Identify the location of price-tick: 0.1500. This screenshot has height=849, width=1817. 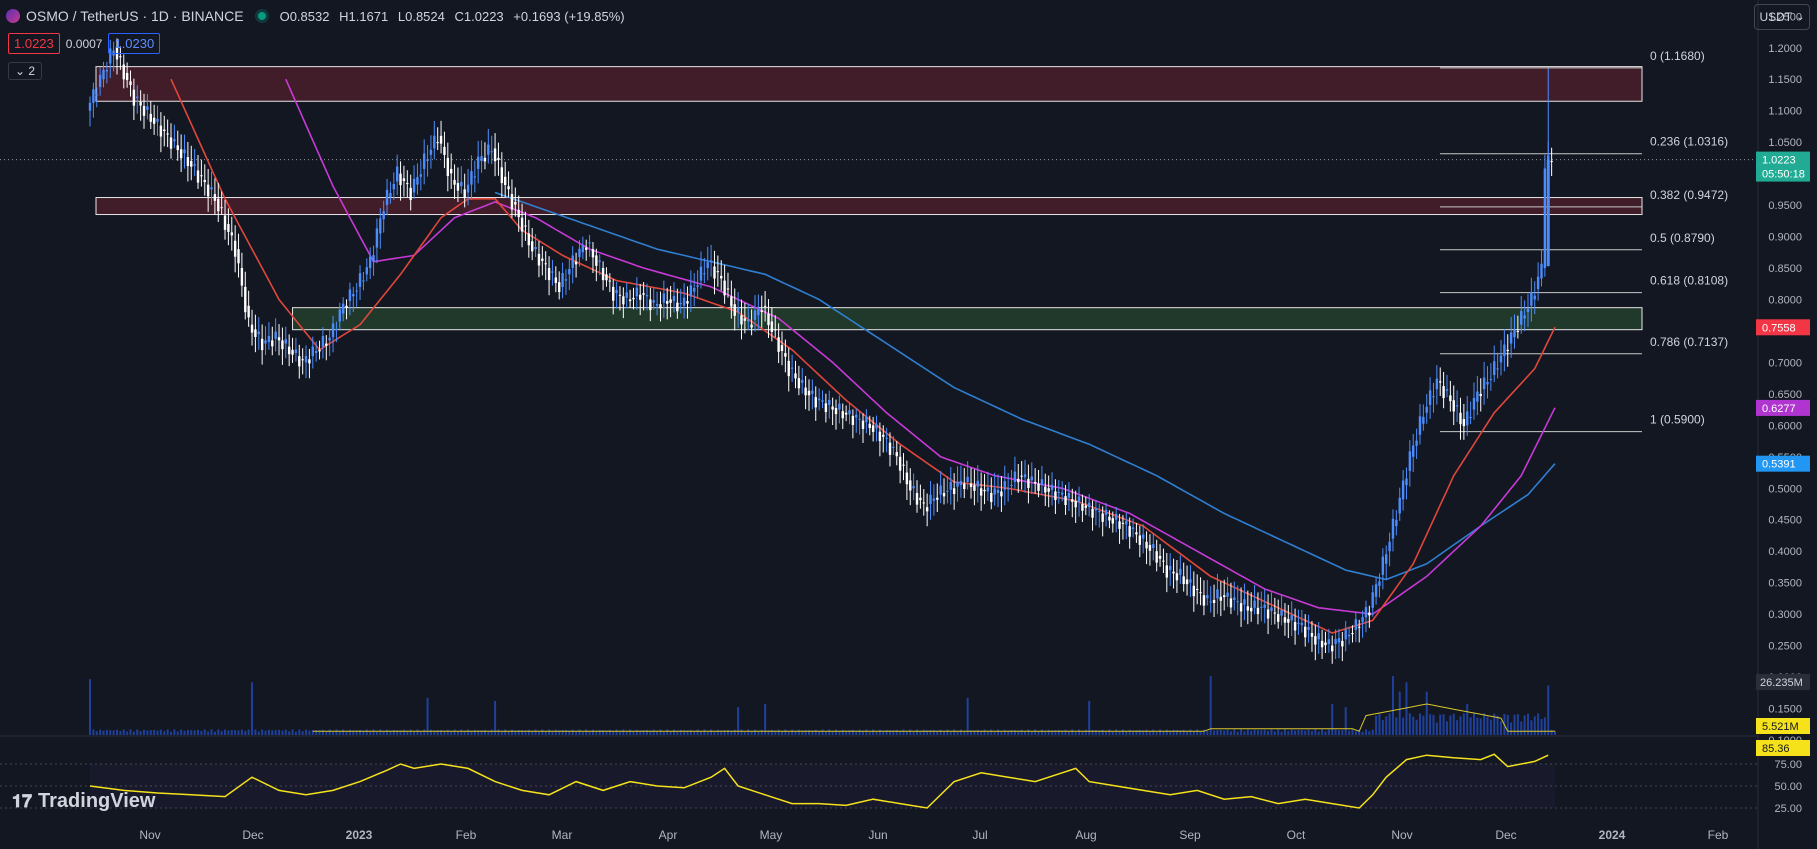
(1785, 710).